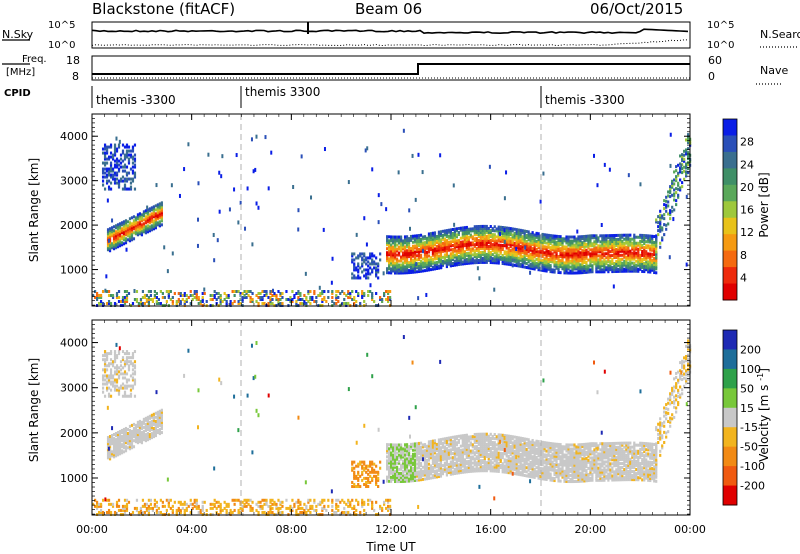 This screenshot has width=800, height=554. Describe the element at coordinates (670, 134) in the screenshot. I see `power-sparse-pixel` at that location.